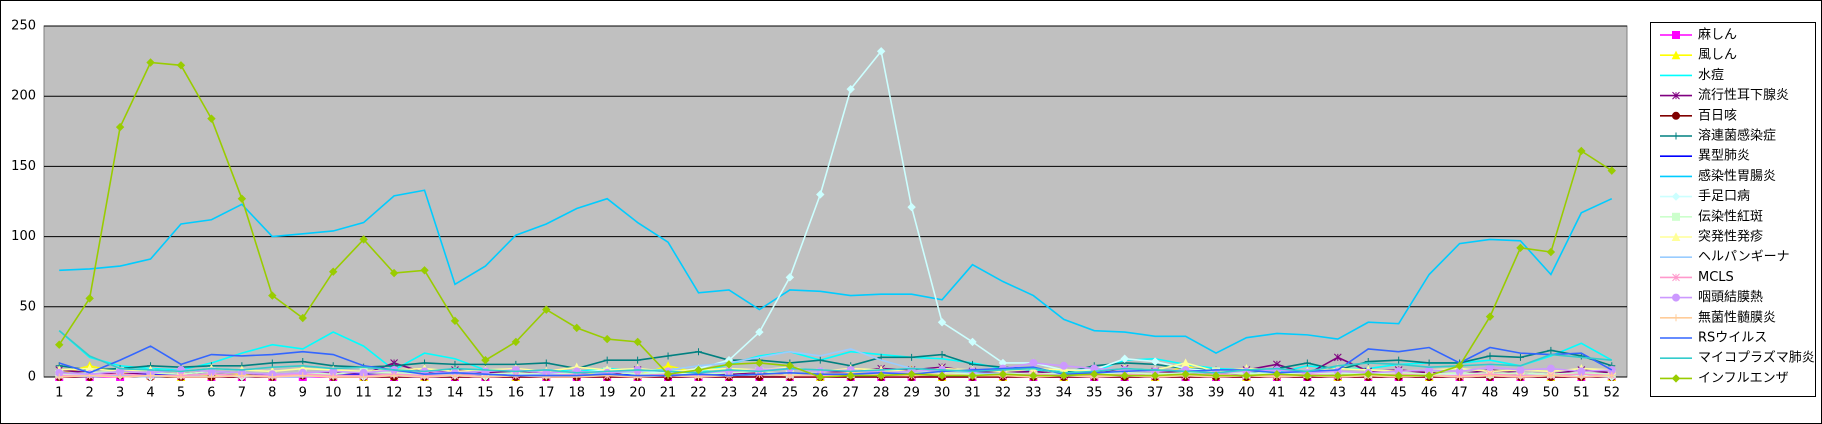 Image resolution: width=1822 pixels, height=424 pixels. What do you see at coordinates (790, 393) in the screenshot?
I see `x-tick-label: 25` at bounding box center [790, 393].